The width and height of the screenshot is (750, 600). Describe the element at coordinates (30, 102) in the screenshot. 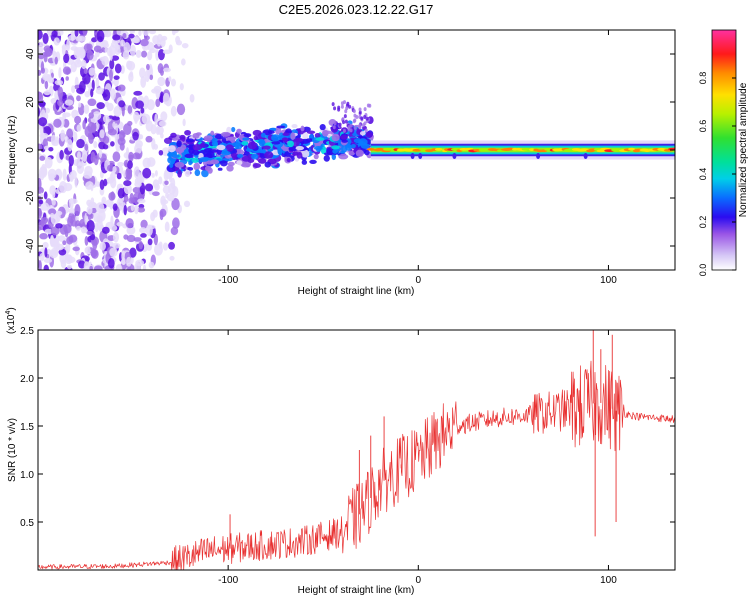

I see `spectrogram-y-tick-label: 20` at that location.